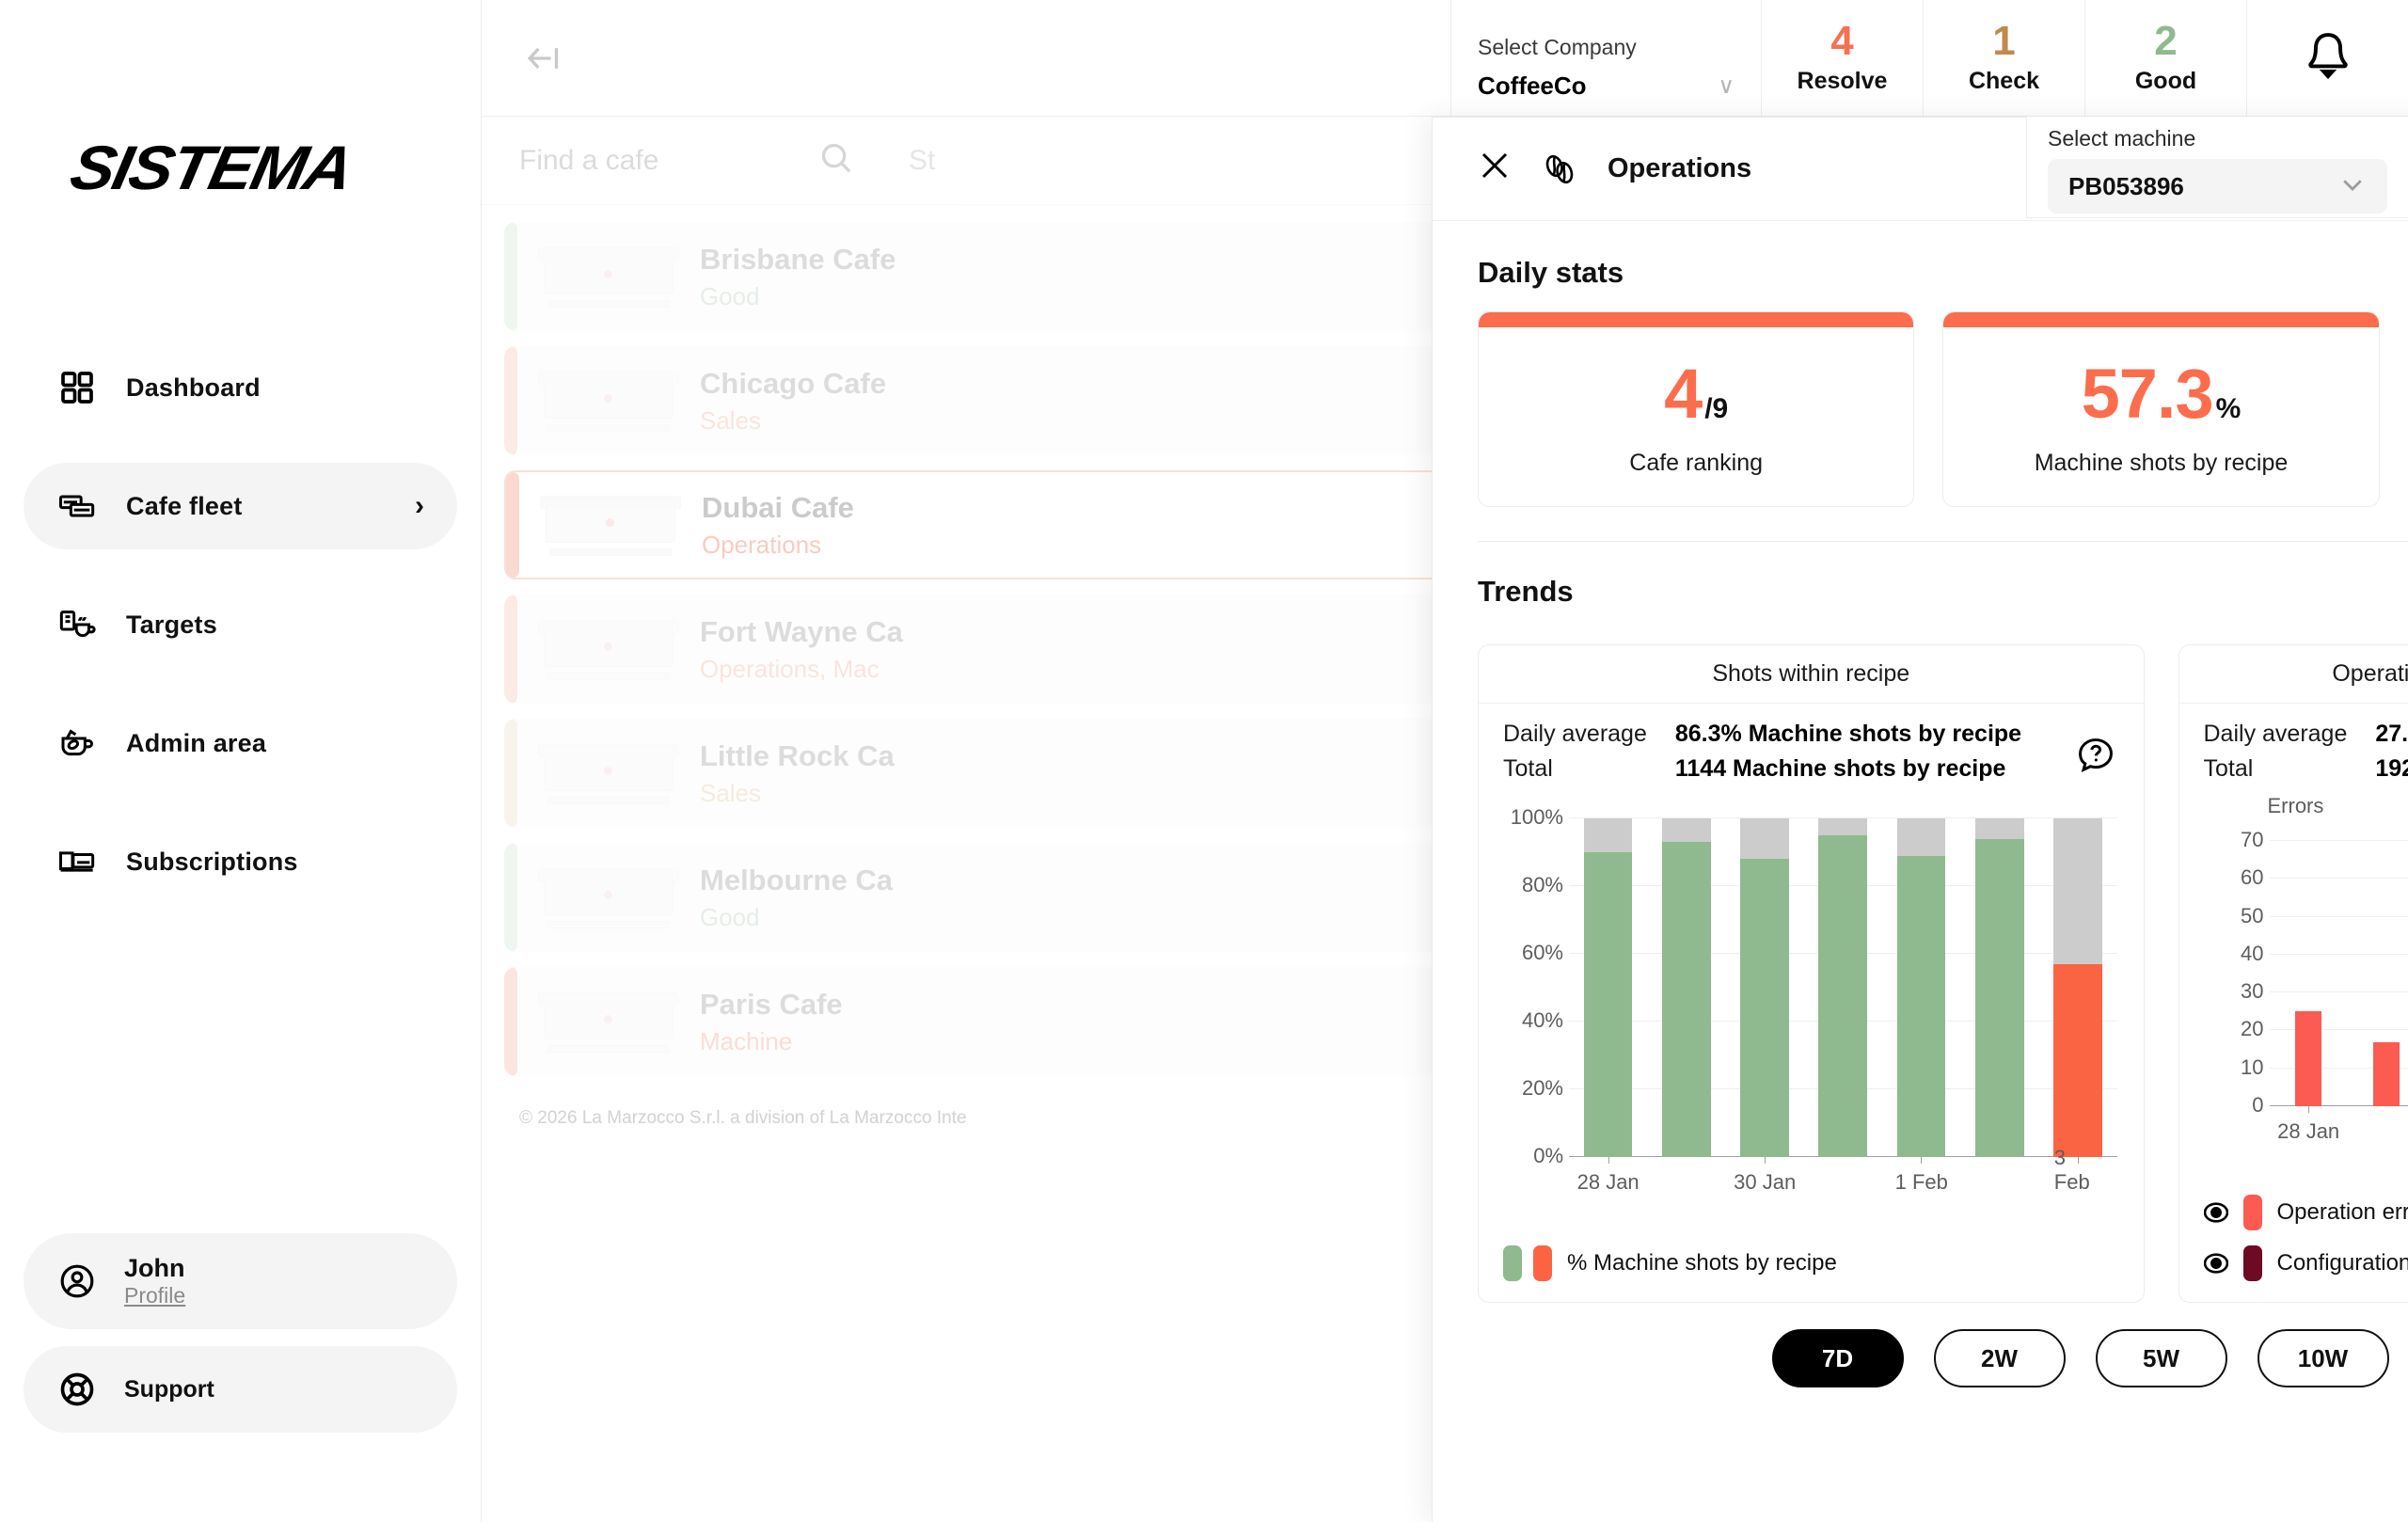 This screenshot has width=2408, height=1522. I want to click on legend-label: Operation errors, so click(2342, 1212).